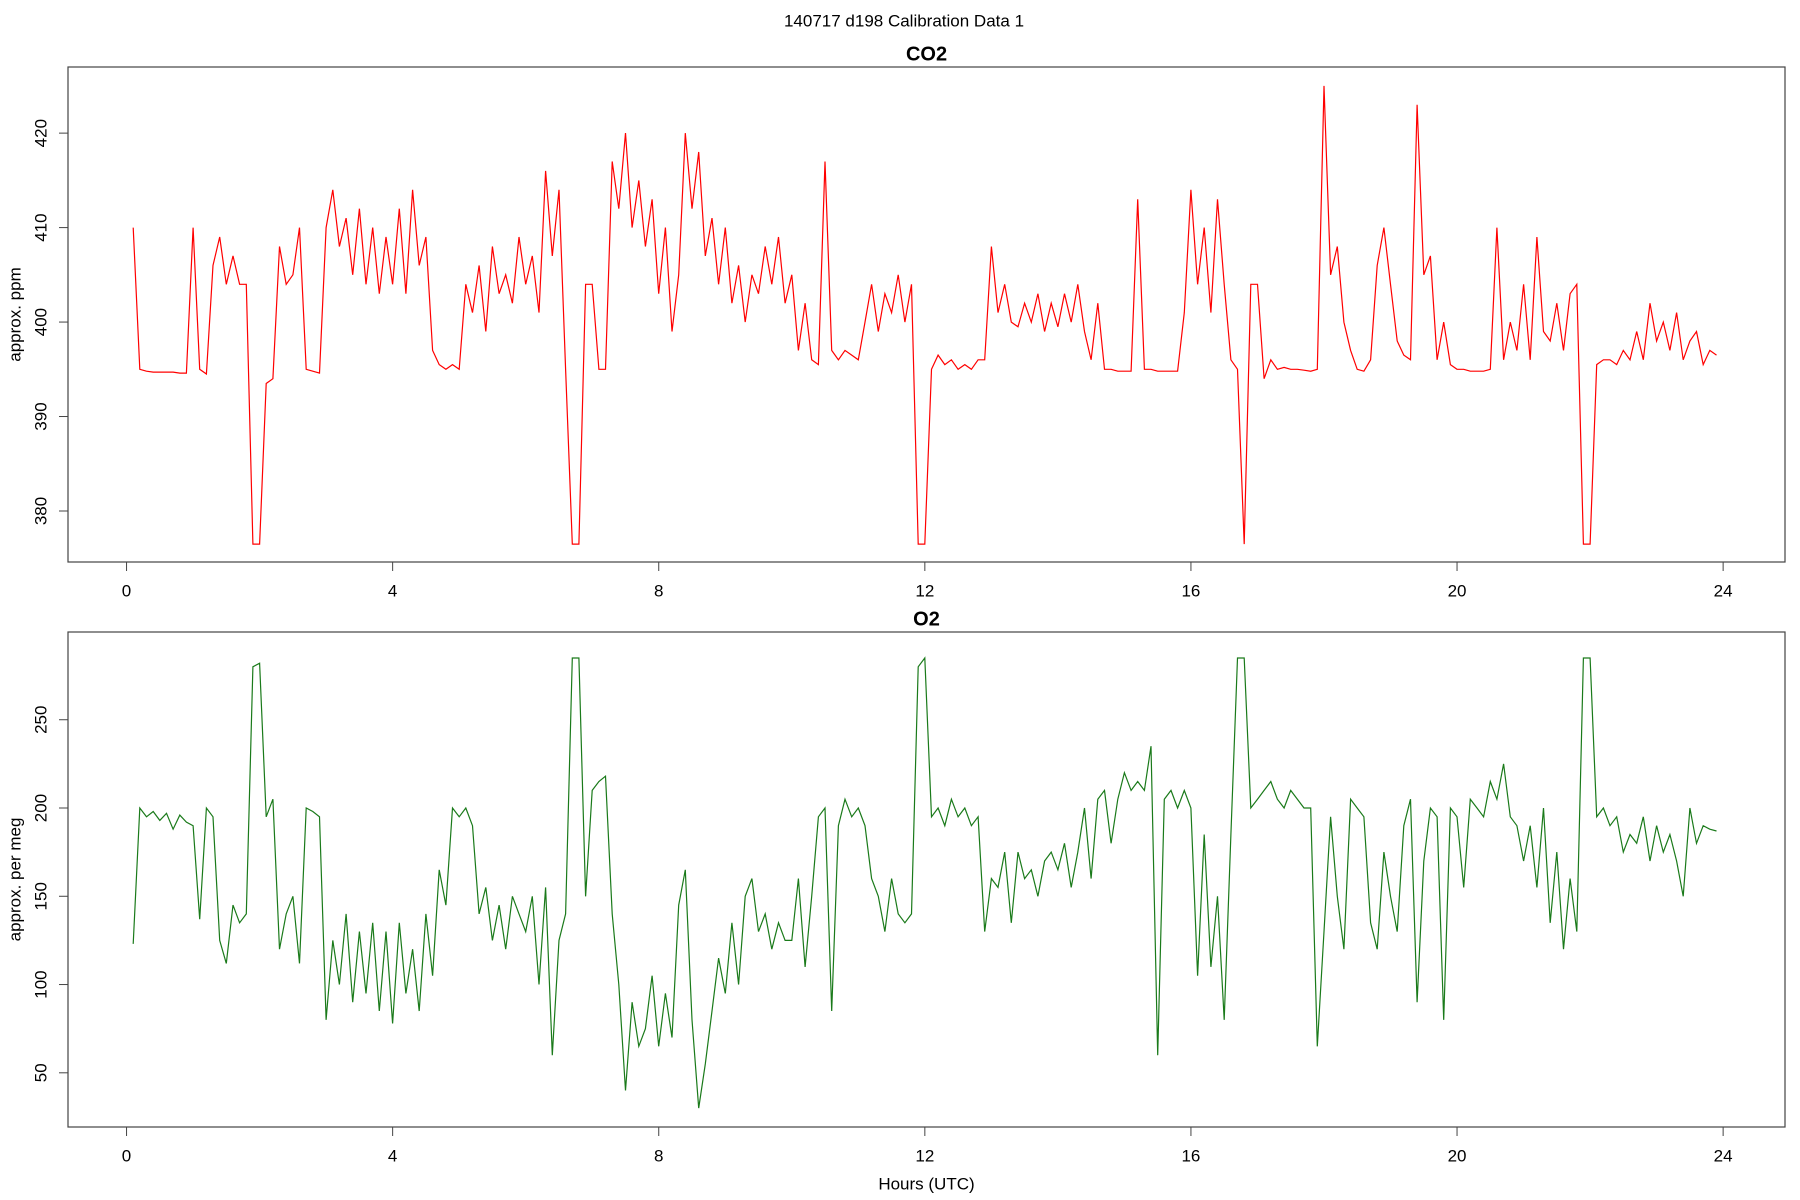  What do you see at coordinates (14, 314) in the screenshot?
I see `y-axis-label: approx. ppm` at bounding box center [14, 314].